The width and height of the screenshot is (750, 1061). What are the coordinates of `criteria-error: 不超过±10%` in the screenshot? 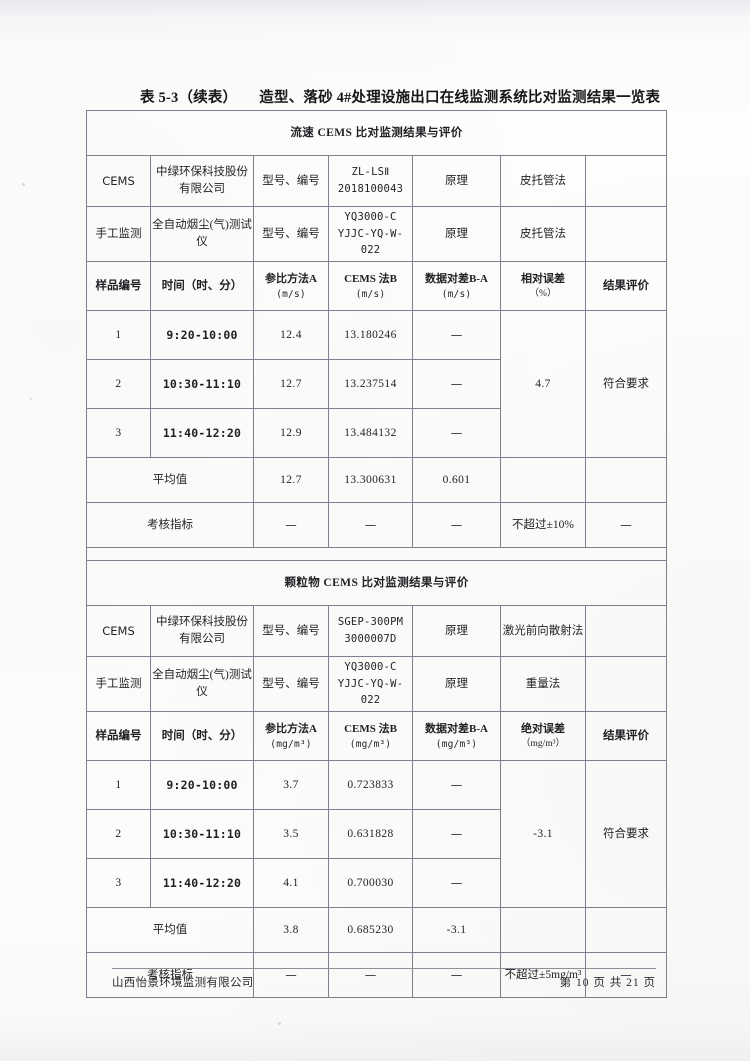 It's located at (543, 525).